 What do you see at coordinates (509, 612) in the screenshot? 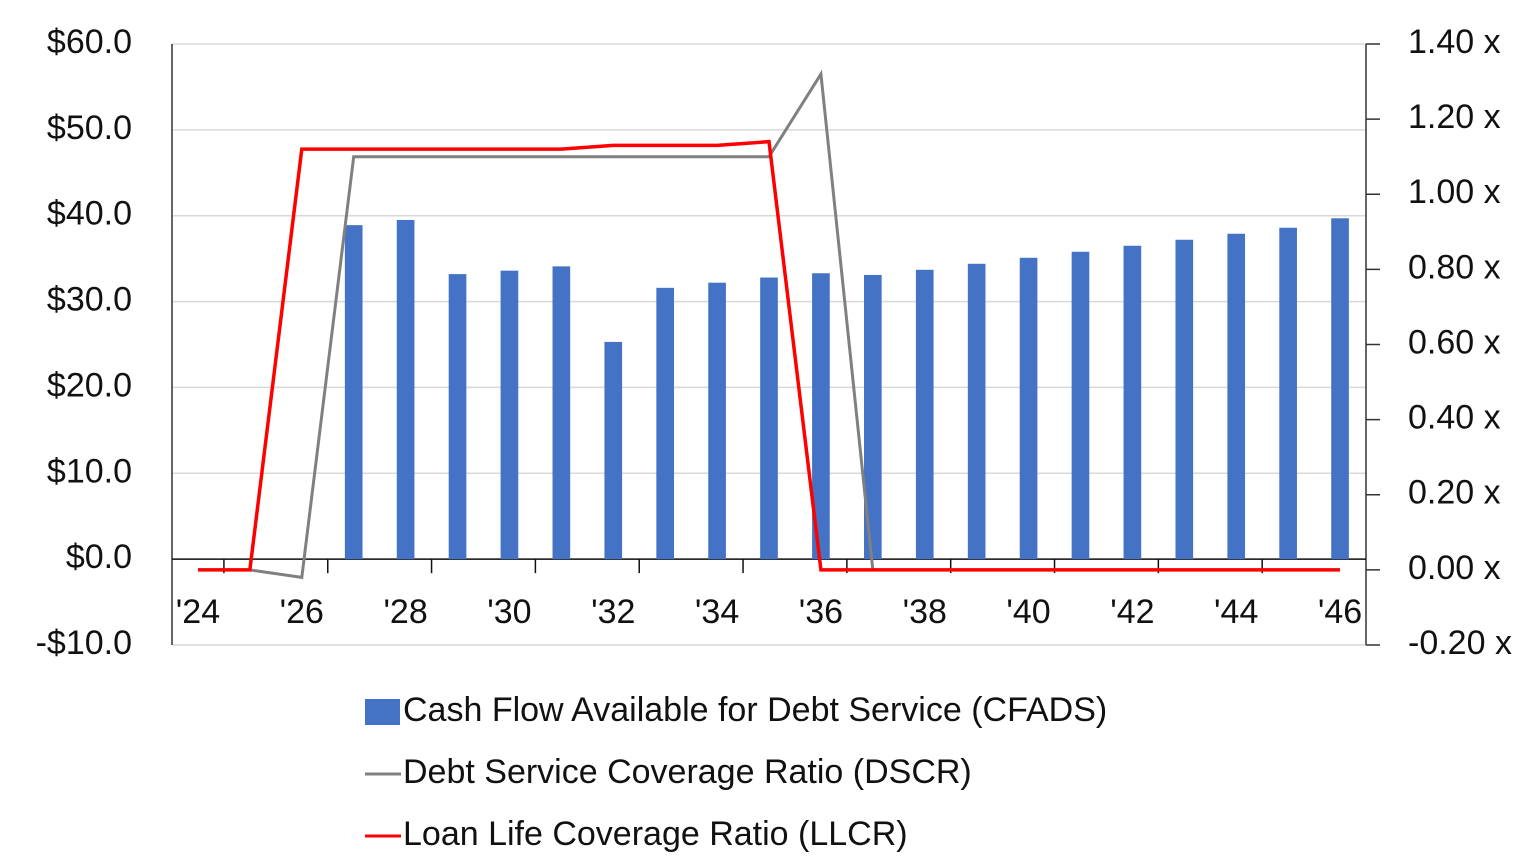
I see `x-tick-label: '30` at bounding box center [509, 612].